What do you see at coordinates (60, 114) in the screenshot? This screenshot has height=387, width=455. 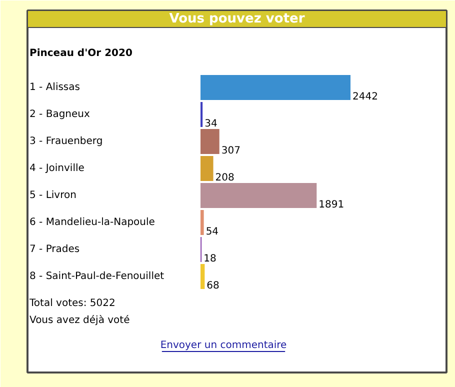 I see `y-tick-label: 2 - Bagneux` at bounding box center [60, 114].